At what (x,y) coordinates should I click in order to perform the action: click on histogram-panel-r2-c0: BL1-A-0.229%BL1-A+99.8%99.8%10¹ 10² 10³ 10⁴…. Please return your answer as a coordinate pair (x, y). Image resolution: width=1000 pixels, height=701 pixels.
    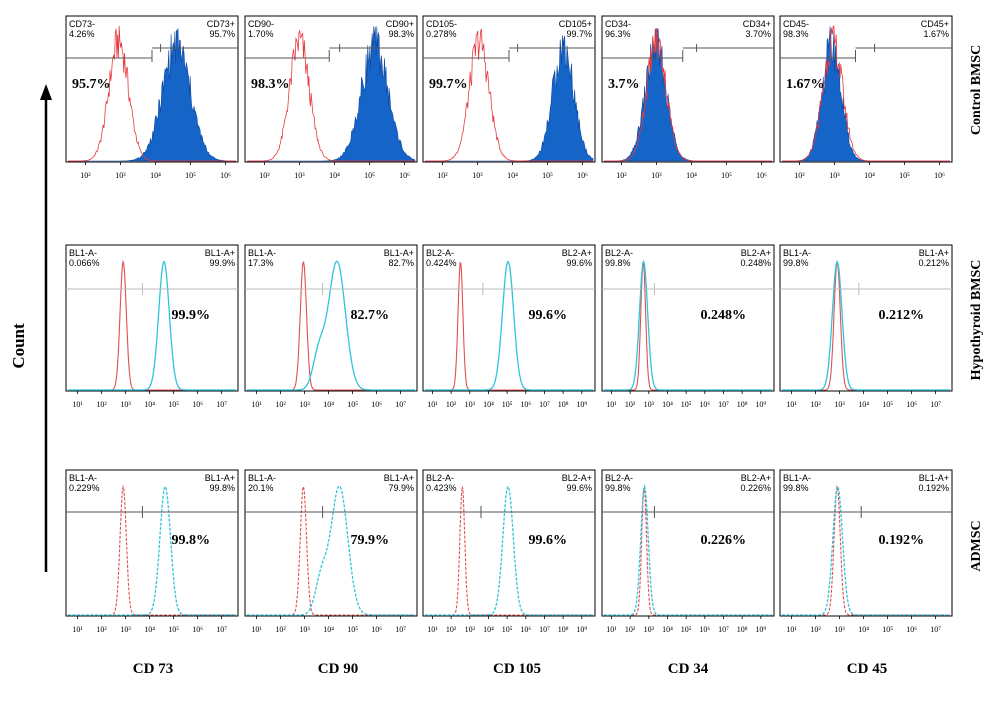
    Looking at the image, I should click on (152, 551).